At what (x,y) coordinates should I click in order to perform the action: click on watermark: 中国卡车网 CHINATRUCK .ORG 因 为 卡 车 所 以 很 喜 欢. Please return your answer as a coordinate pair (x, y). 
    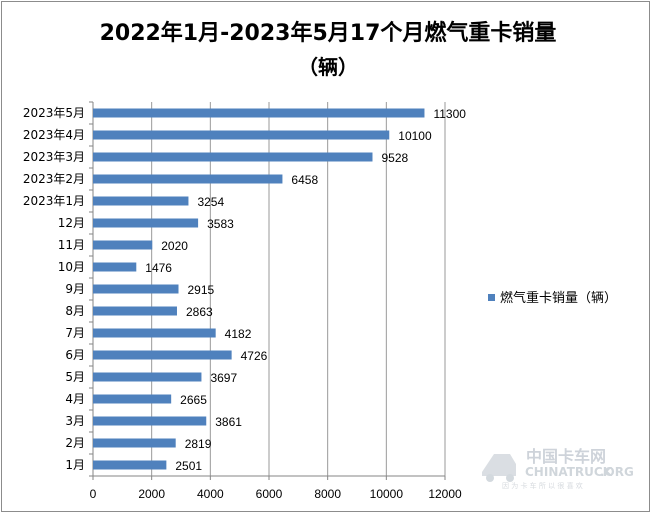
    Looking at the image, I should click on (558, 468).